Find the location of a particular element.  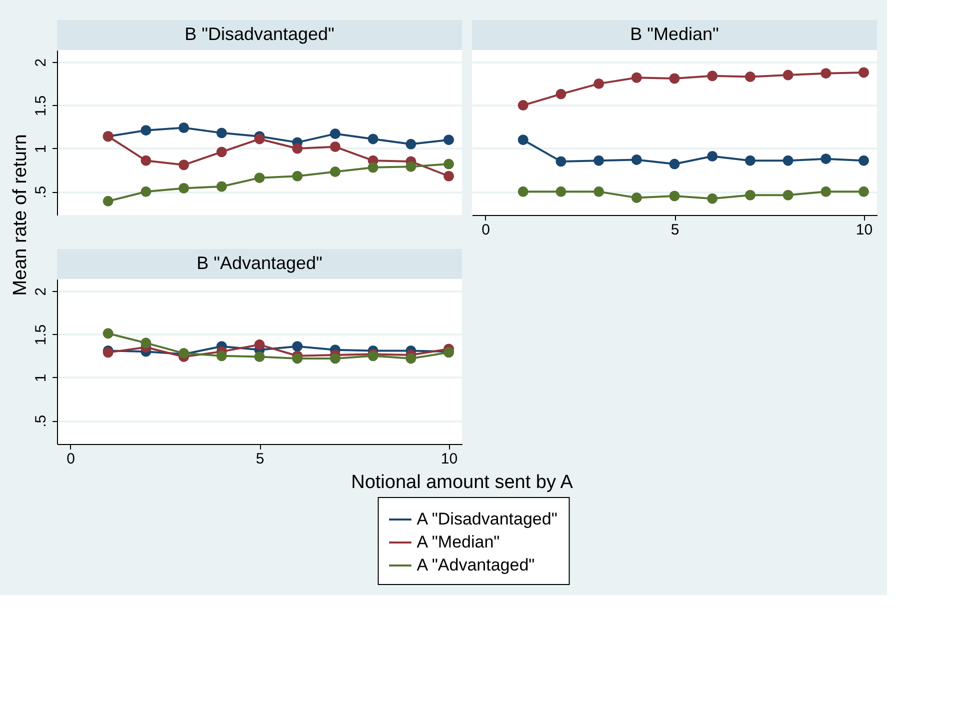

legend-label: A "Disadvantaged" is located at coordinates (487, 519).